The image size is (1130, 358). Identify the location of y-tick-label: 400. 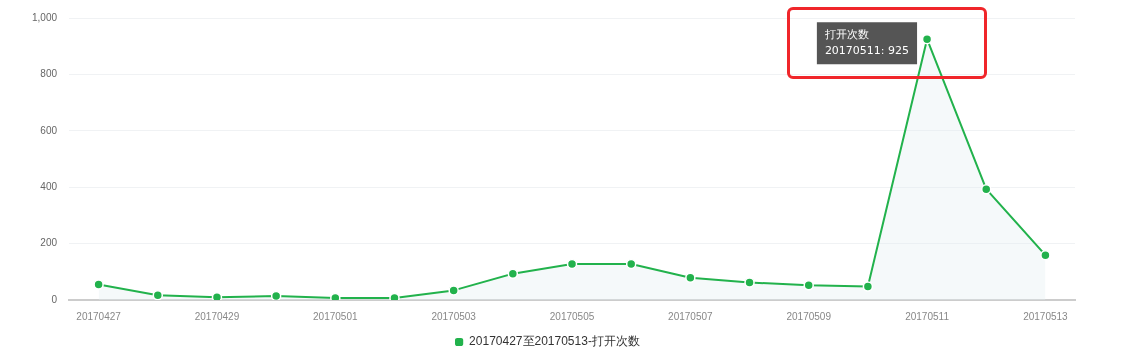
(49, 186).